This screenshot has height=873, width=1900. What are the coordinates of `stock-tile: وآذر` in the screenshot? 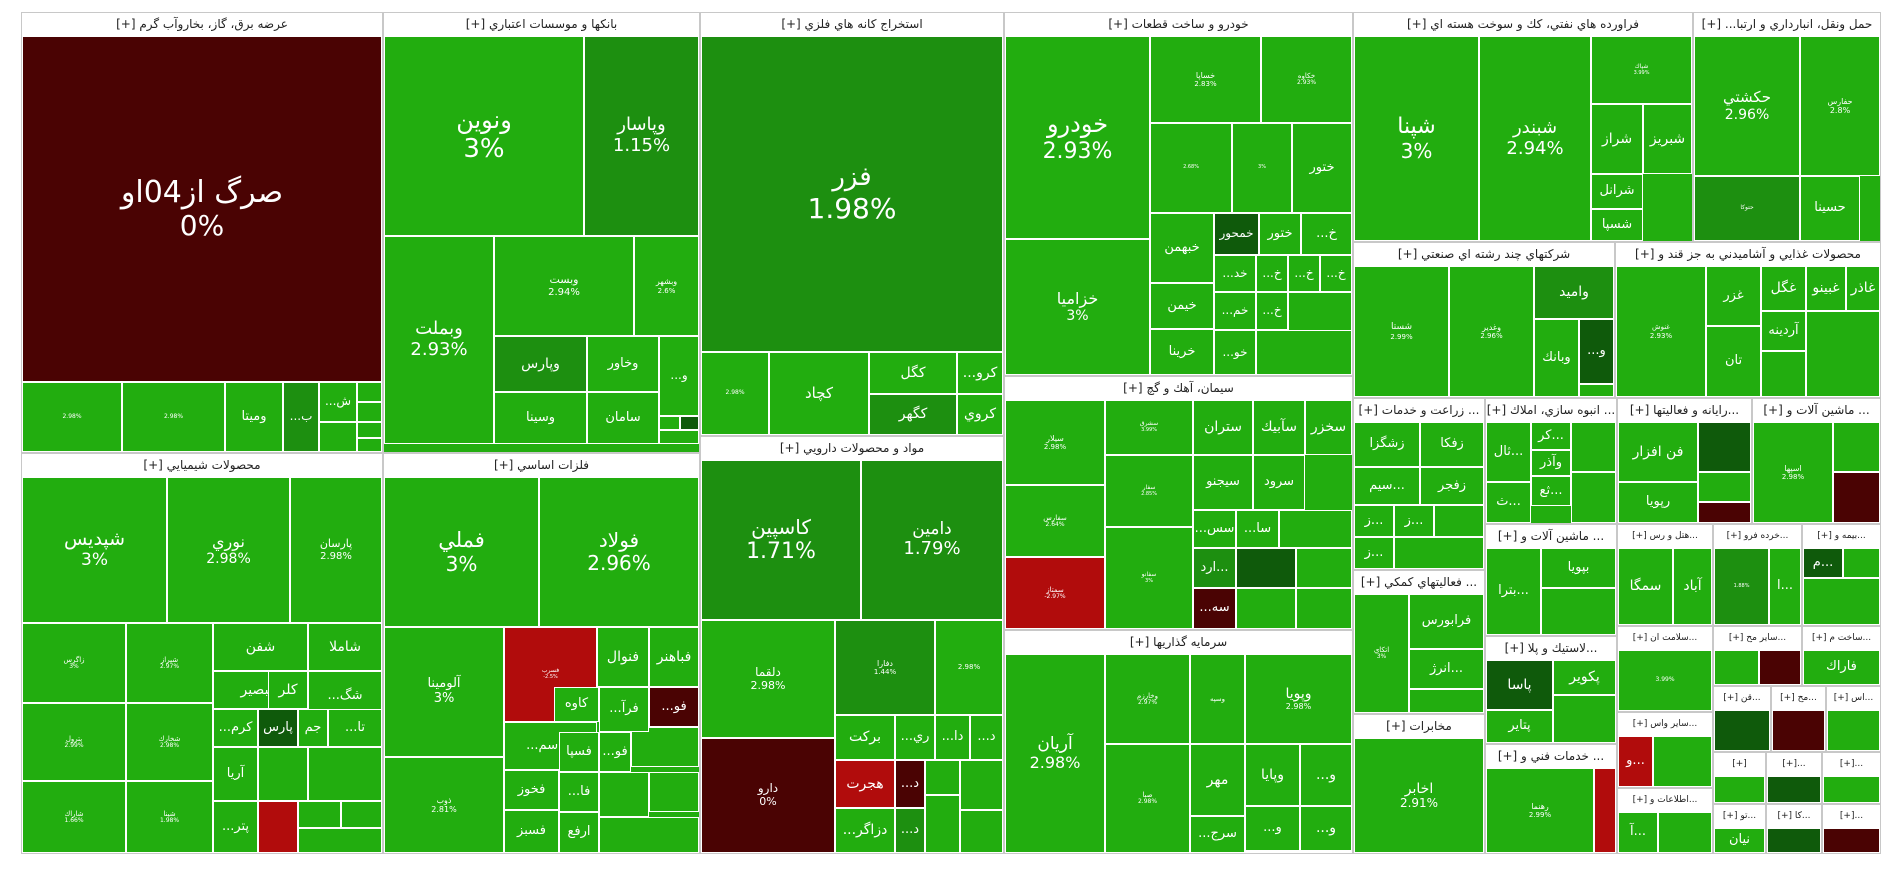 It's located at (1551, 463).